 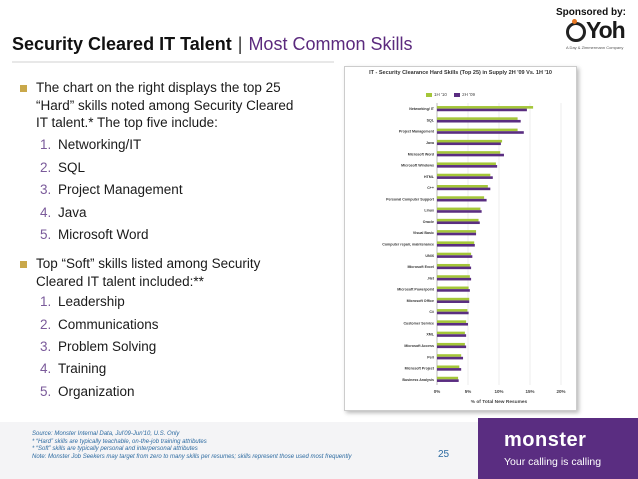 I want to click on hard-skill-item-3: 3. Project Management, so click(x=111, y=189).